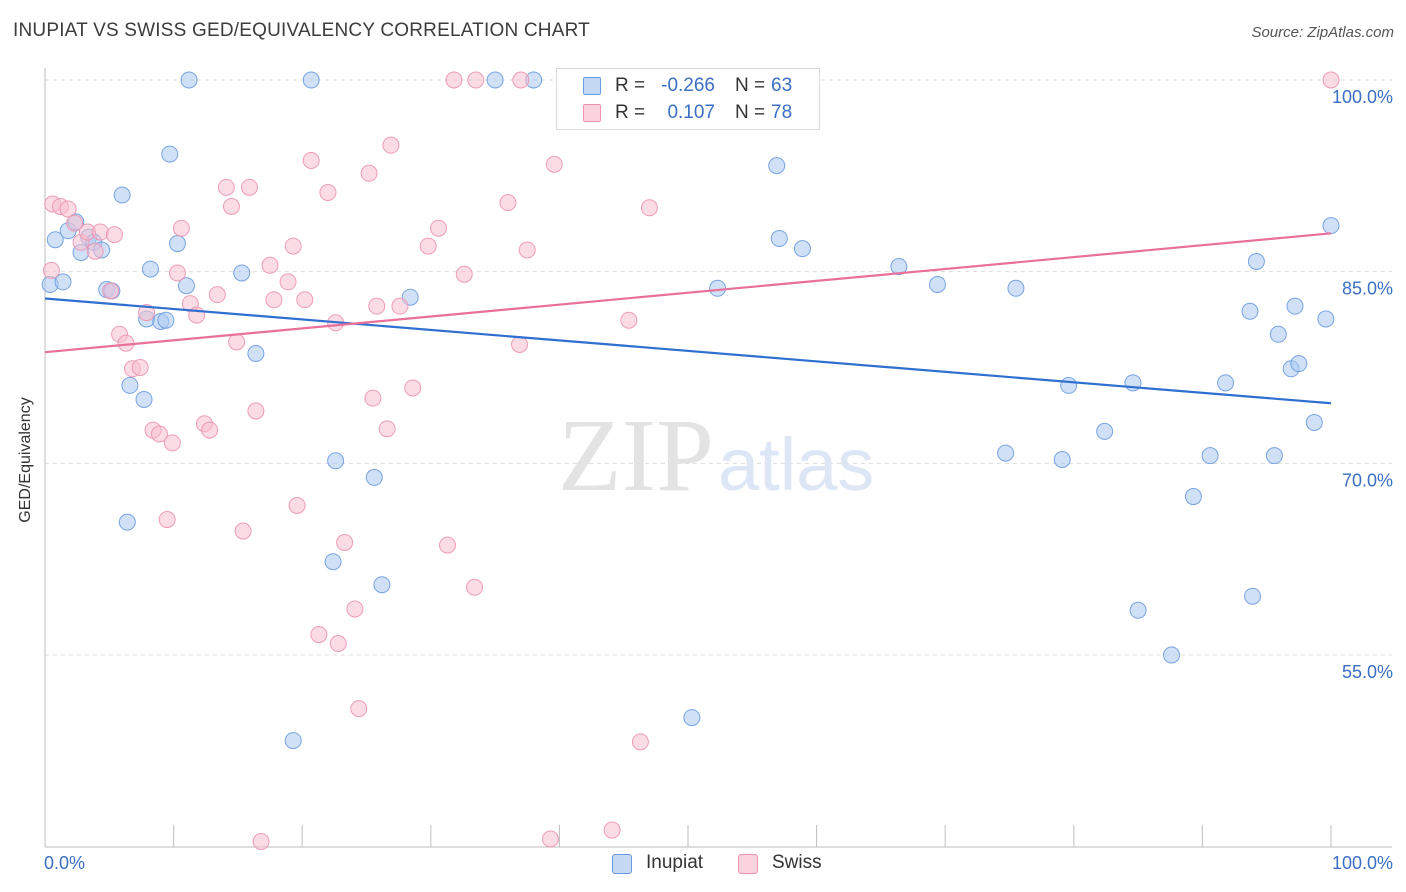 The width and height of the screenshot is (1406, 892). Describe the element at coordinates (64, 863) in the screenshot. I see `x-tick-label: 0.0%` at that location.